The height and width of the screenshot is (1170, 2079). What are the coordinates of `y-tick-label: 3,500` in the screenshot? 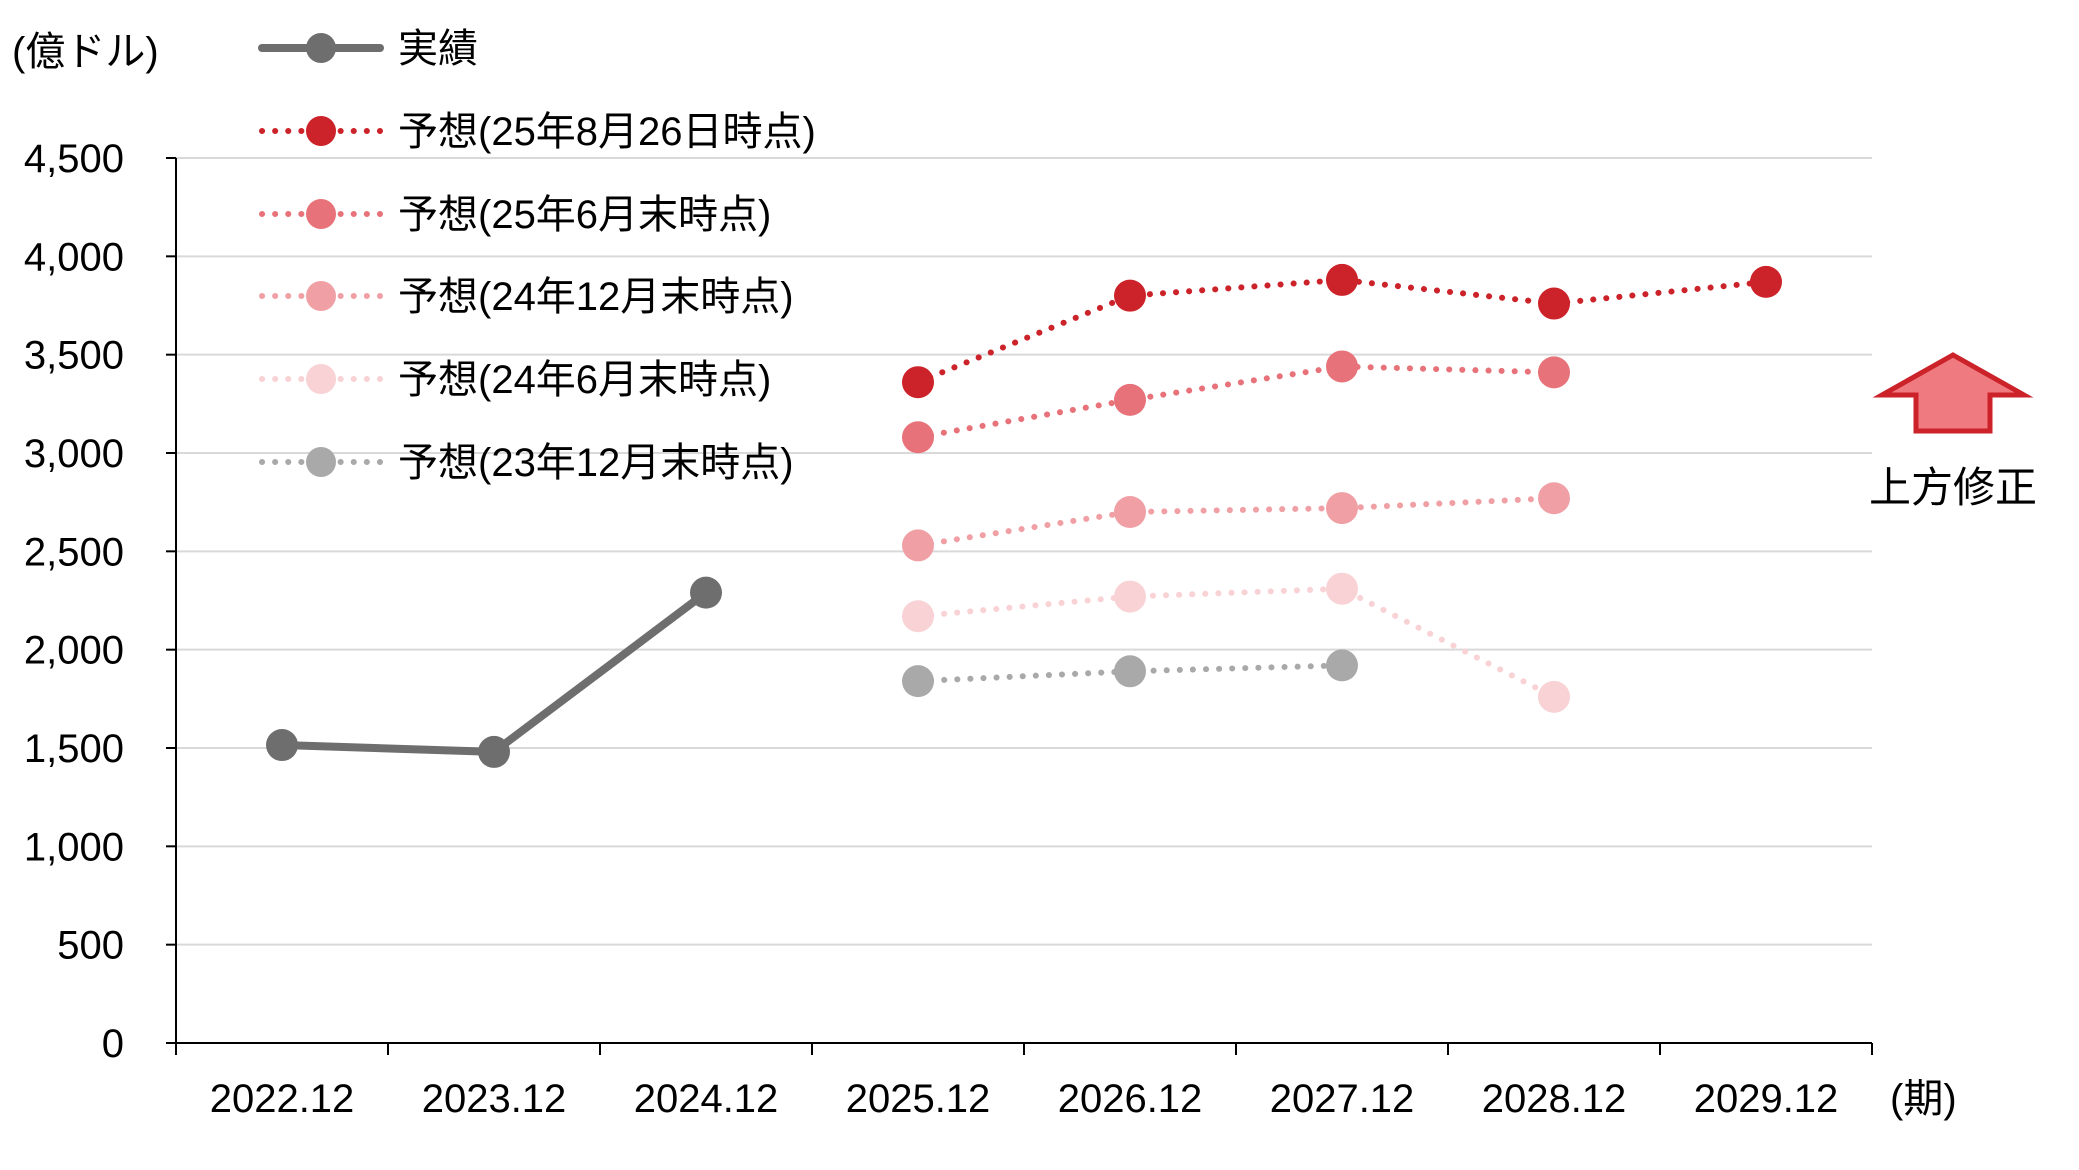 It's located at (74, 356).